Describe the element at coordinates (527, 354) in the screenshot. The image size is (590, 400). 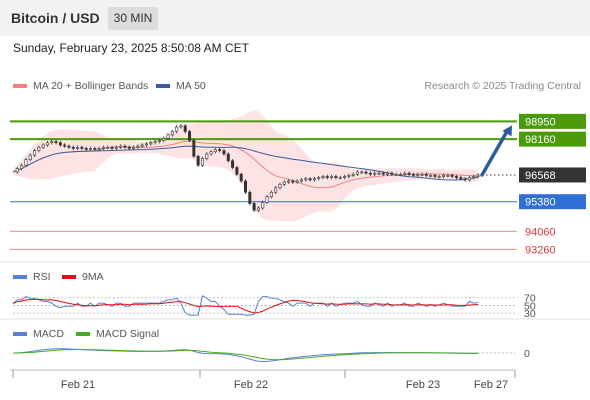
I see `macd-zero-label: 0` at that location.